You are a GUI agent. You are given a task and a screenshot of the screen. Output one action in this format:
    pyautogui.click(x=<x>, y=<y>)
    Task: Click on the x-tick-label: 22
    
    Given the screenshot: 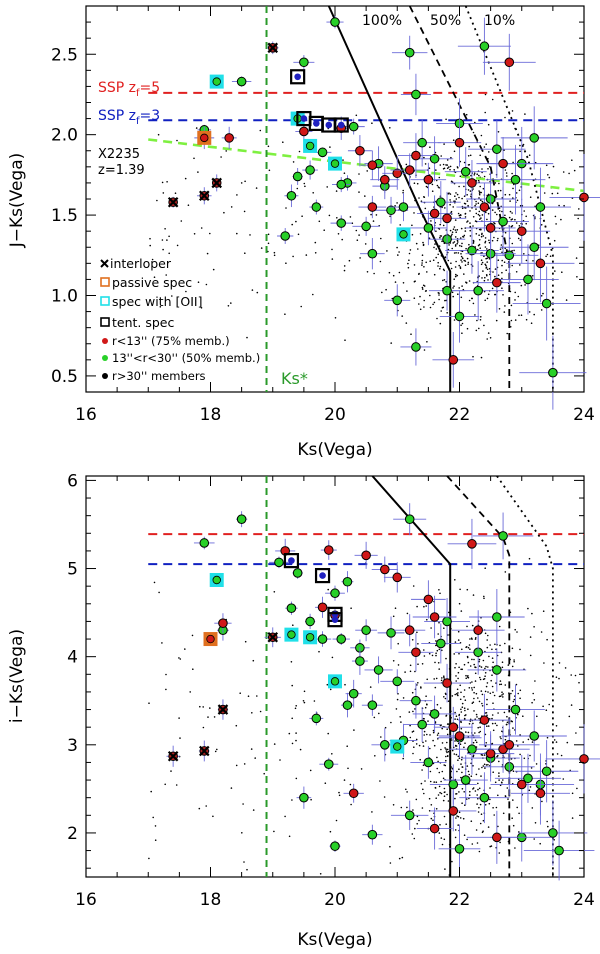 What is the action you would take?
    pyautogui.click(x=460, y=415)
    